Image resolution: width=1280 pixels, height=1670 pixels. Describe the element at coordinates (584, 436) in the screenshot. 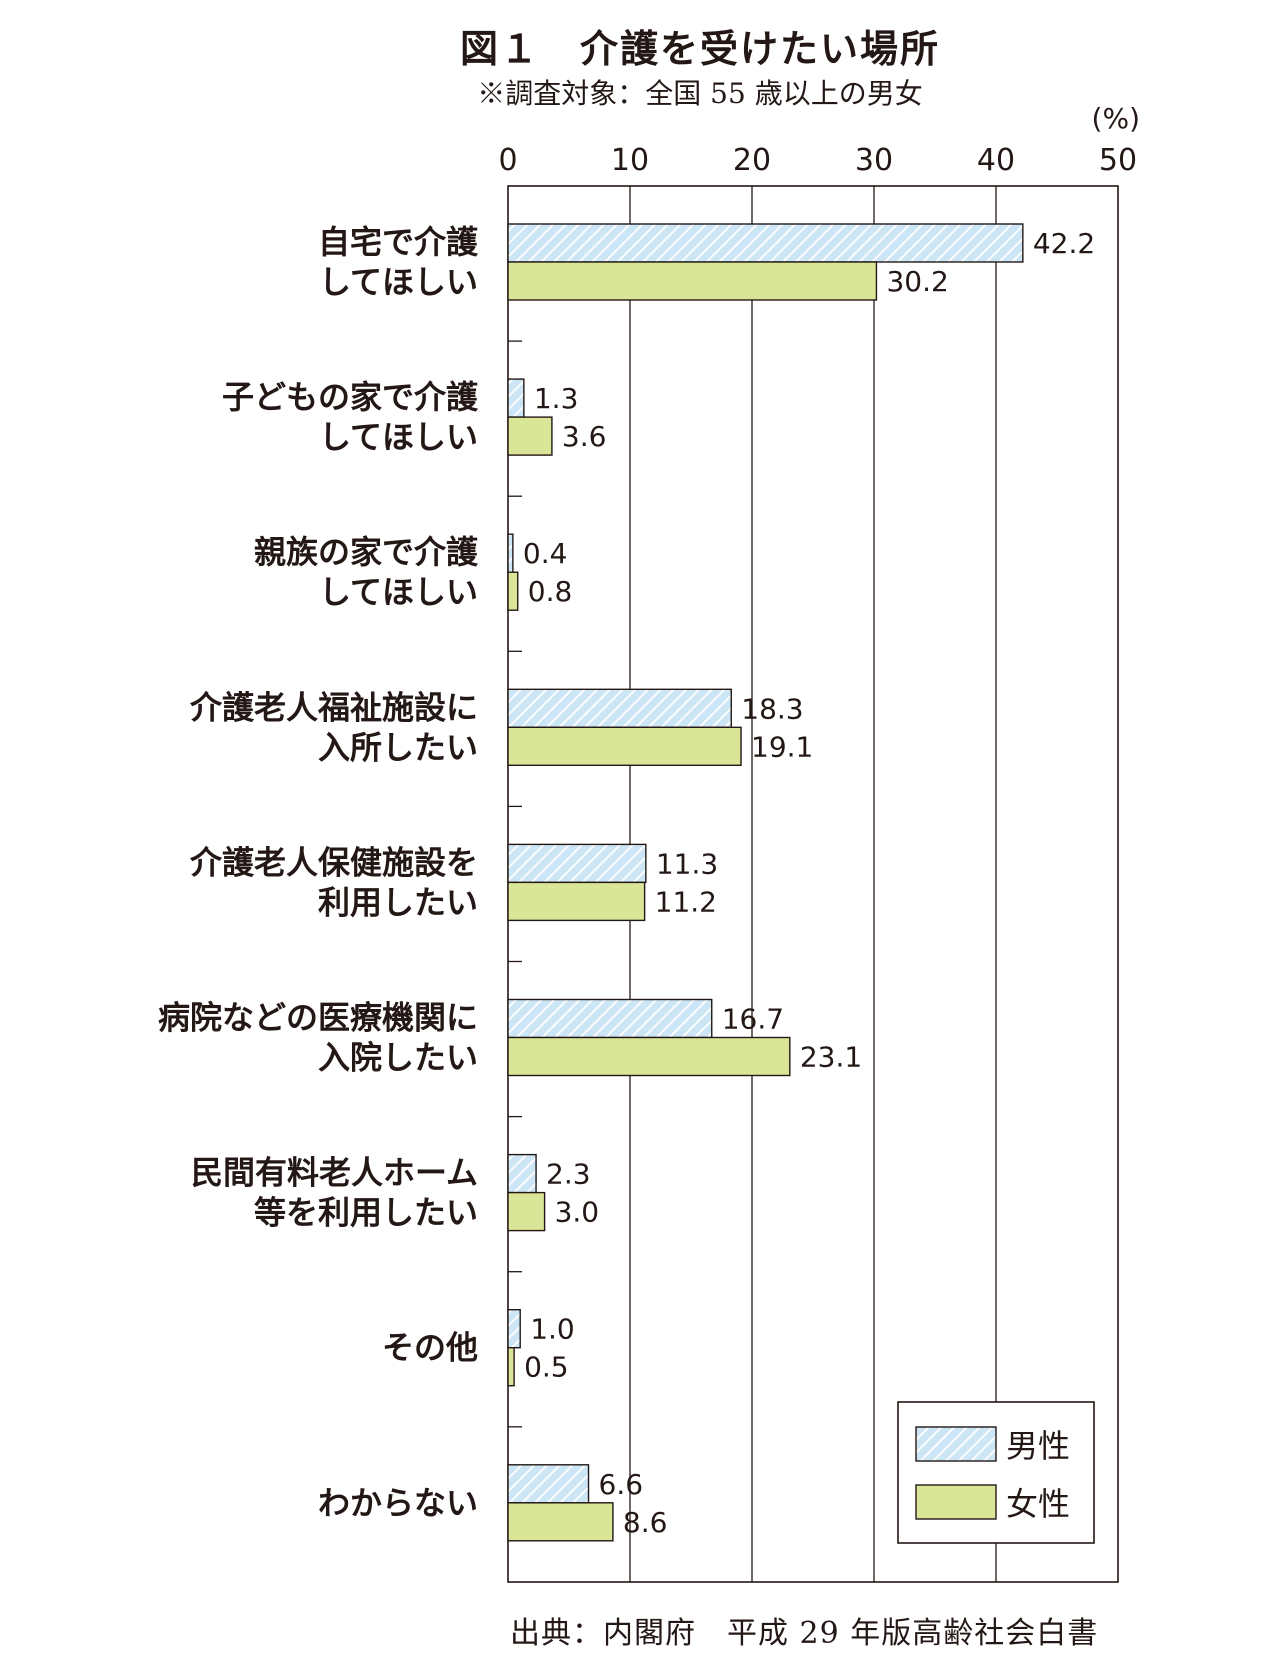

I see `bar-value-label: 3.6` at that location.